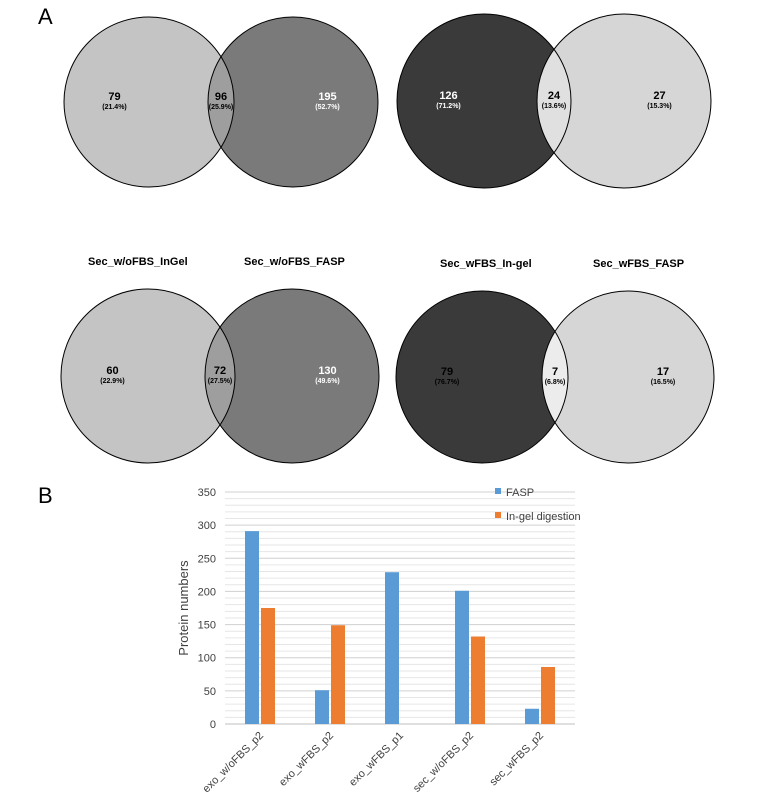  What do you see at coordinates (221, 97) in the screenshot?
I see `venn-both-count: 96` at bounding box center [221, 97].